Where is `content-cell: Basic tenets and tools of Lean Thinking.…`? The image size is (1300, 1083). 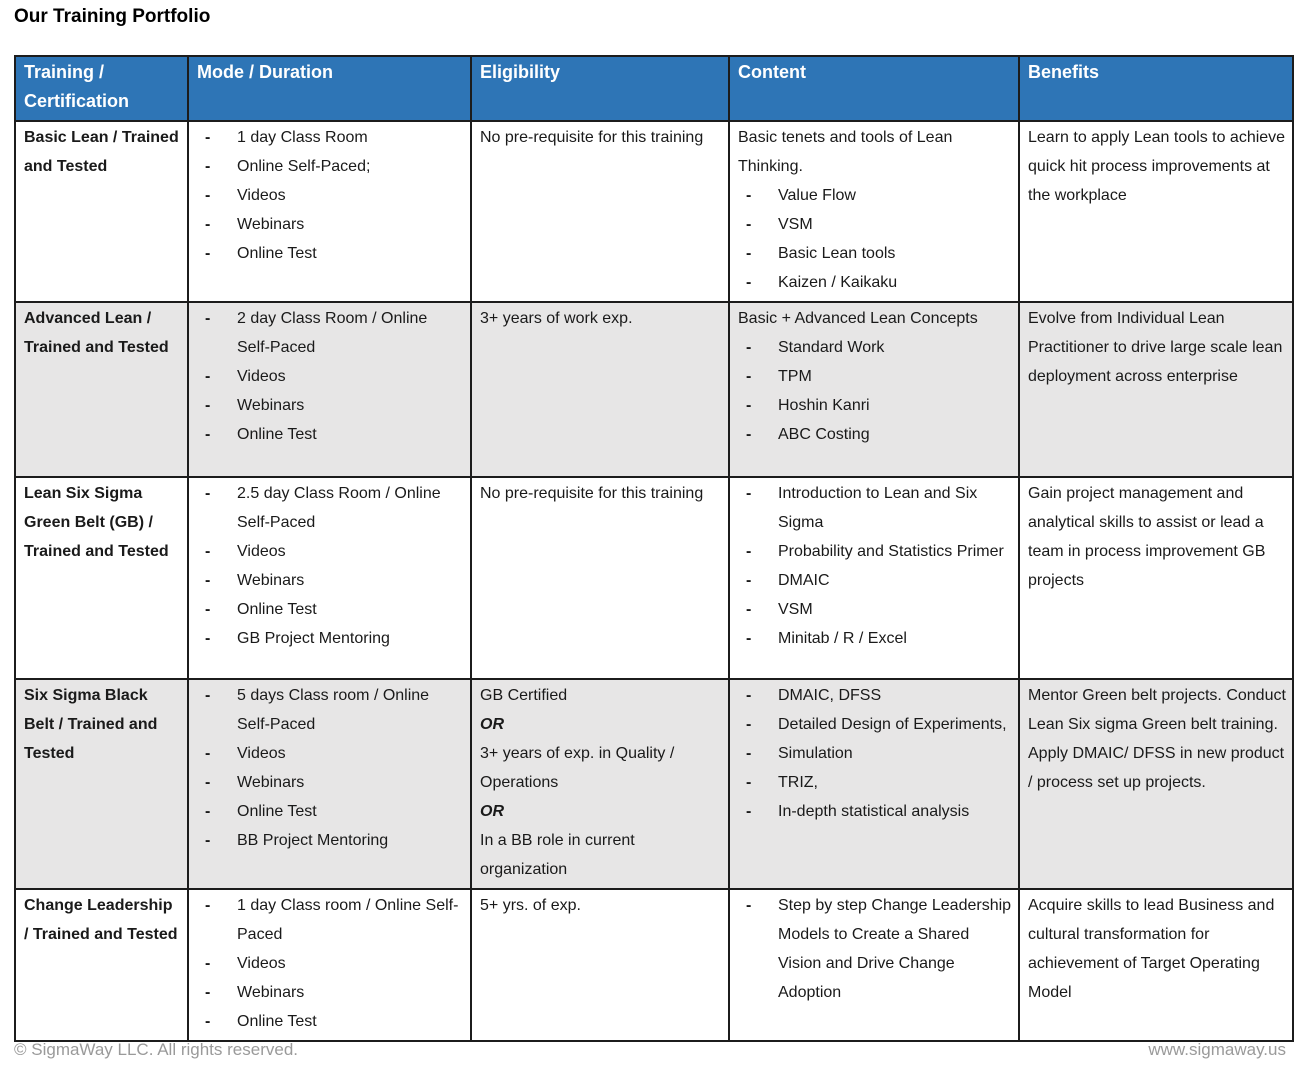 content-cell: Basic tenets and tools of Lean Thinking.… is located at coordinates (874, 211).